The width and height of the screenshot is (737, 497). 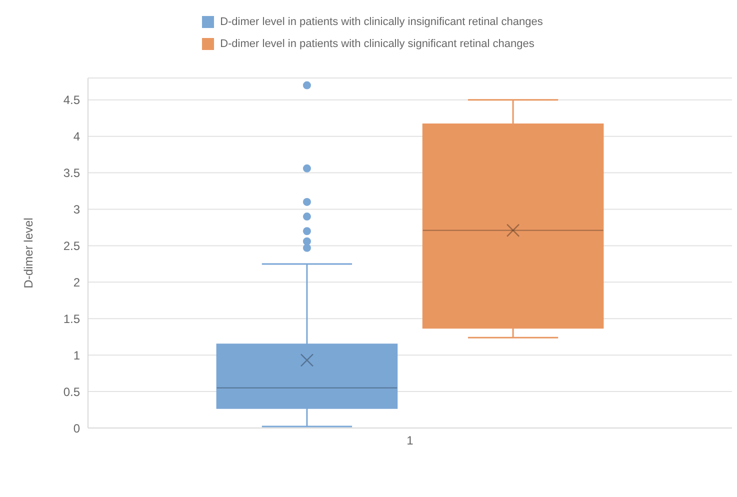 What do you see at coordinates (28, 253) in the screenshot?
I see `y-axis-title: D-dimer level` at bounding box center [28, 253].